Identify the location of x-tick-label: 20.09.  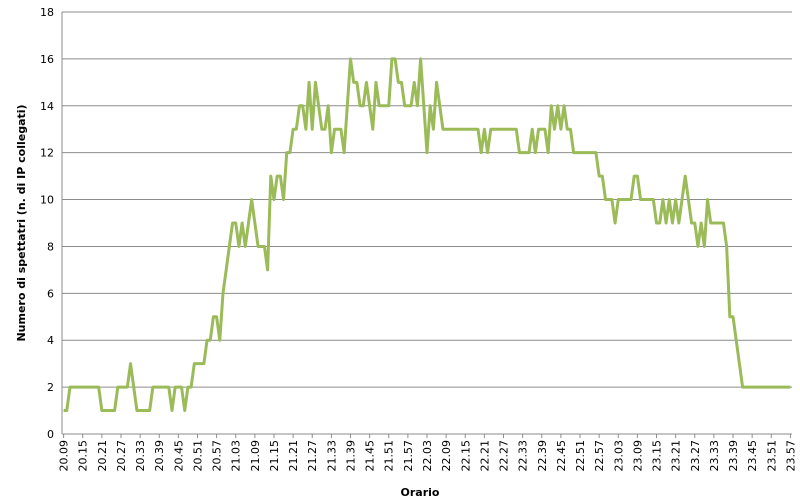
(64, 456).